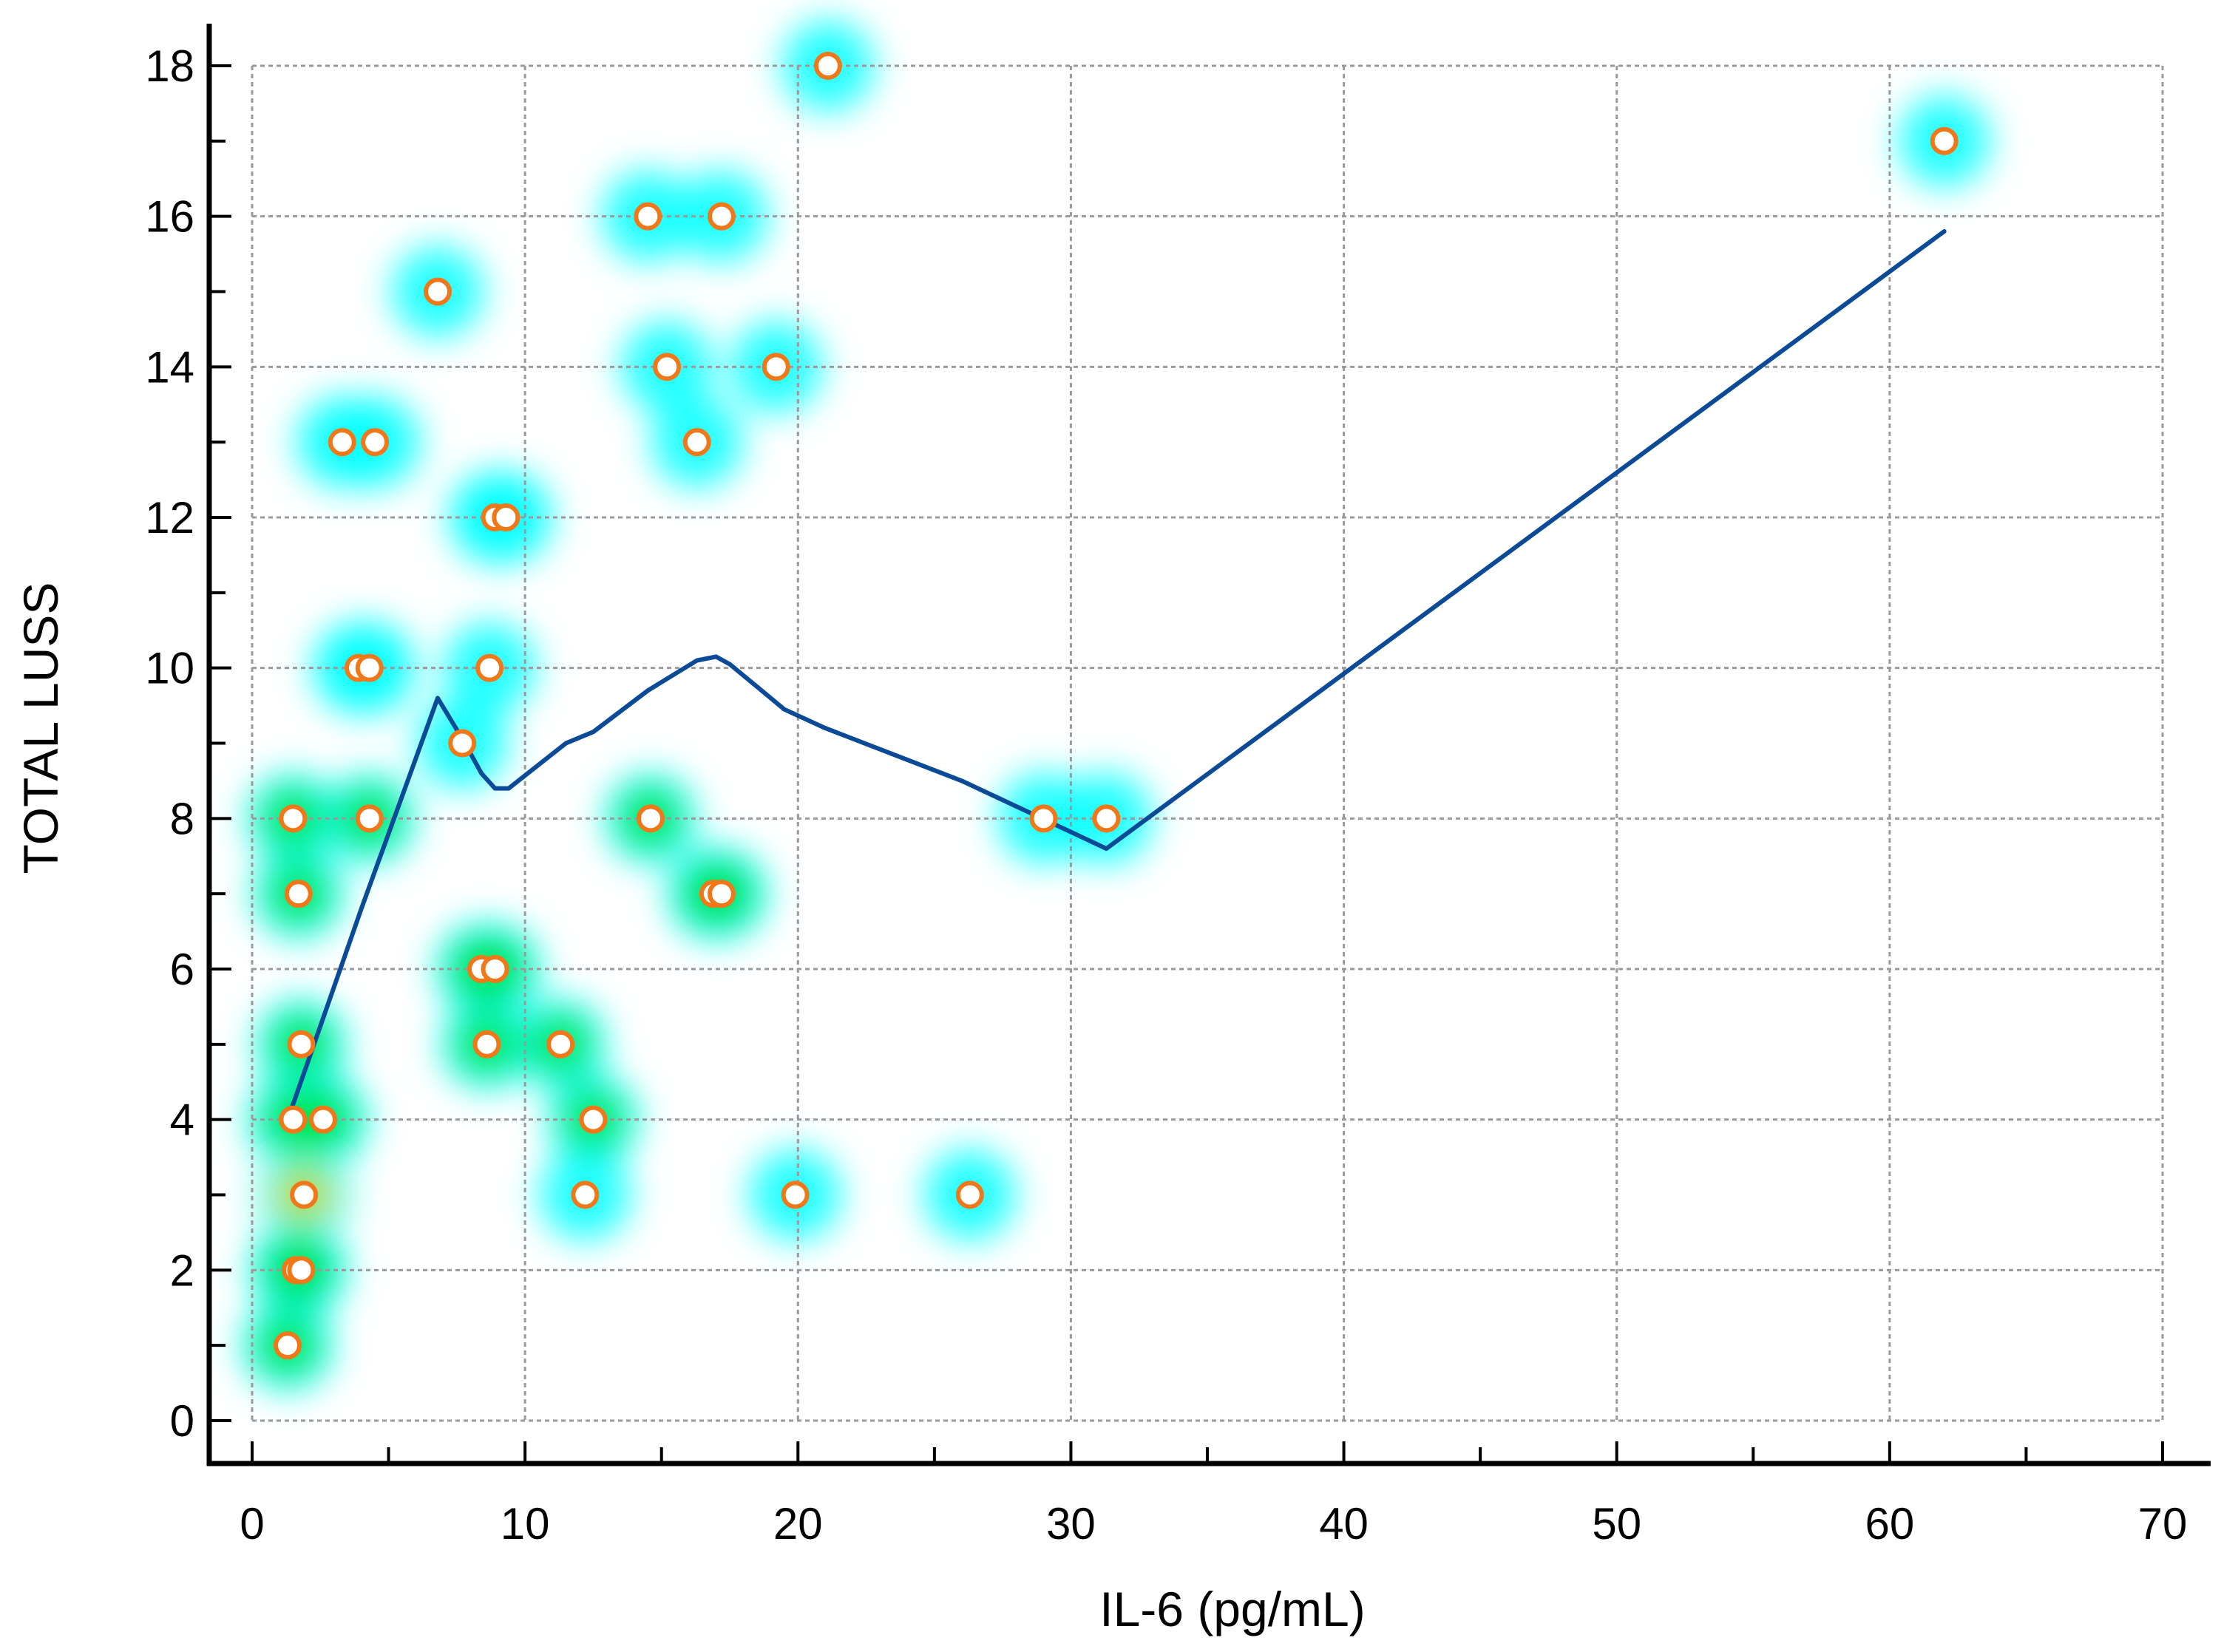 The image size is (2221, 1652). I want to click on y-tick-label-9: 18, so click(170, 66).